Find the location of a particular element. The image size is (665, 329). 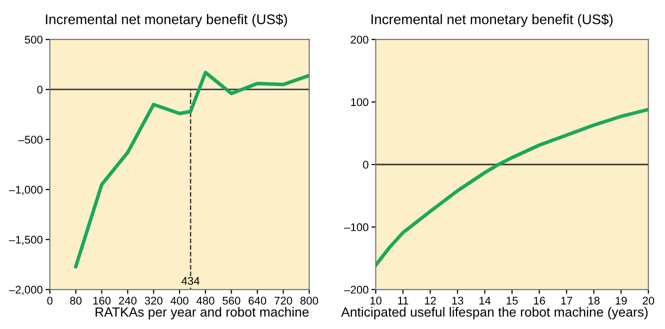

y-tick-label: 500 is located at coordinates (33, 40).